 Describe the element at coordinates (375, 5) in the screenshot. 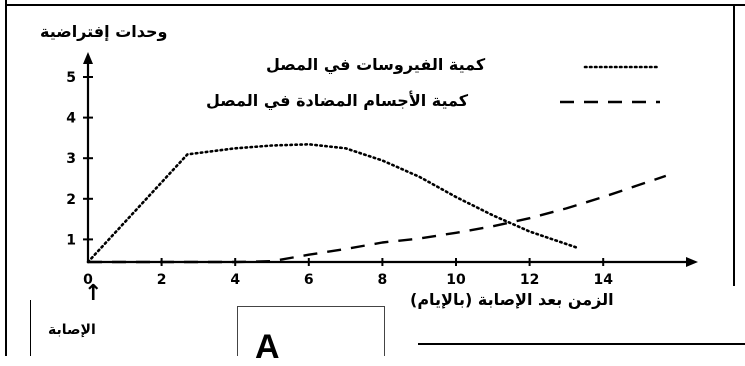

I see `frame-border-top` at that location.